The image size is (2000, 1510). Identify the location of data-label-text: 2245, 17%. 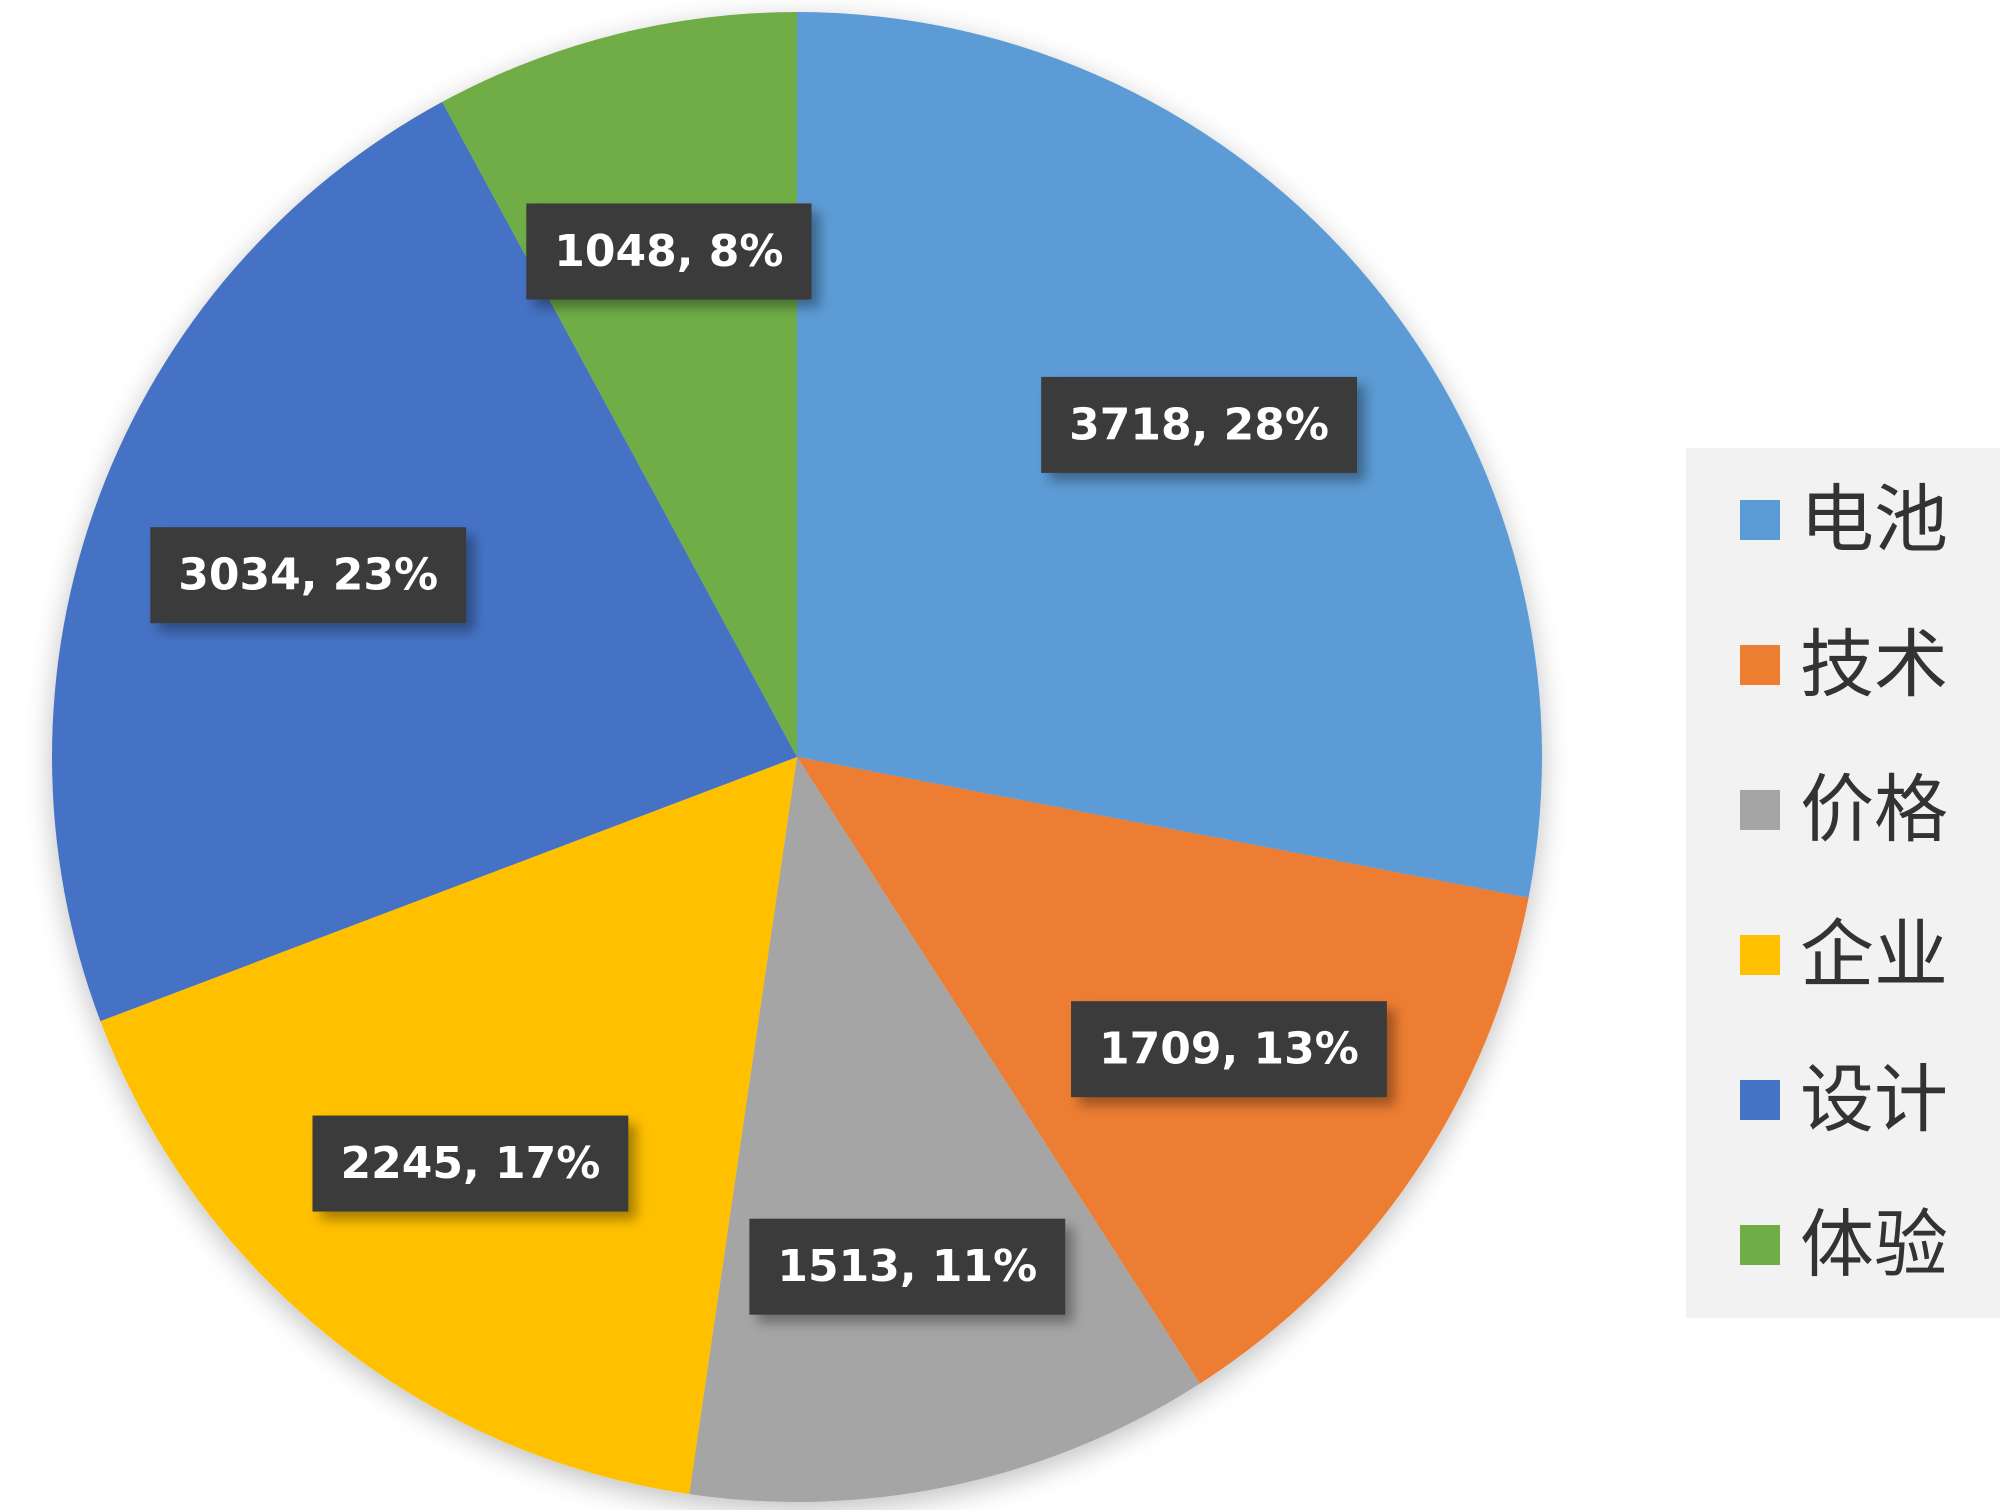
(470, 1163).